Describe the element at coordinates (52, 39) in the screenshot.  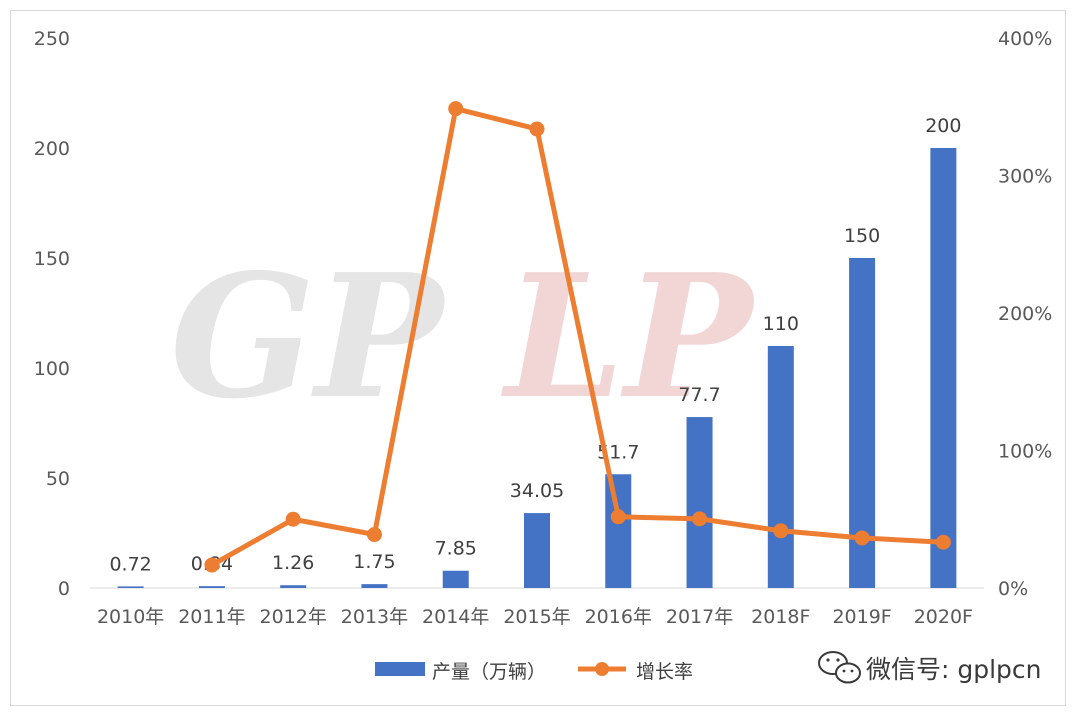
I see `y-tick-label: 250` at that location.